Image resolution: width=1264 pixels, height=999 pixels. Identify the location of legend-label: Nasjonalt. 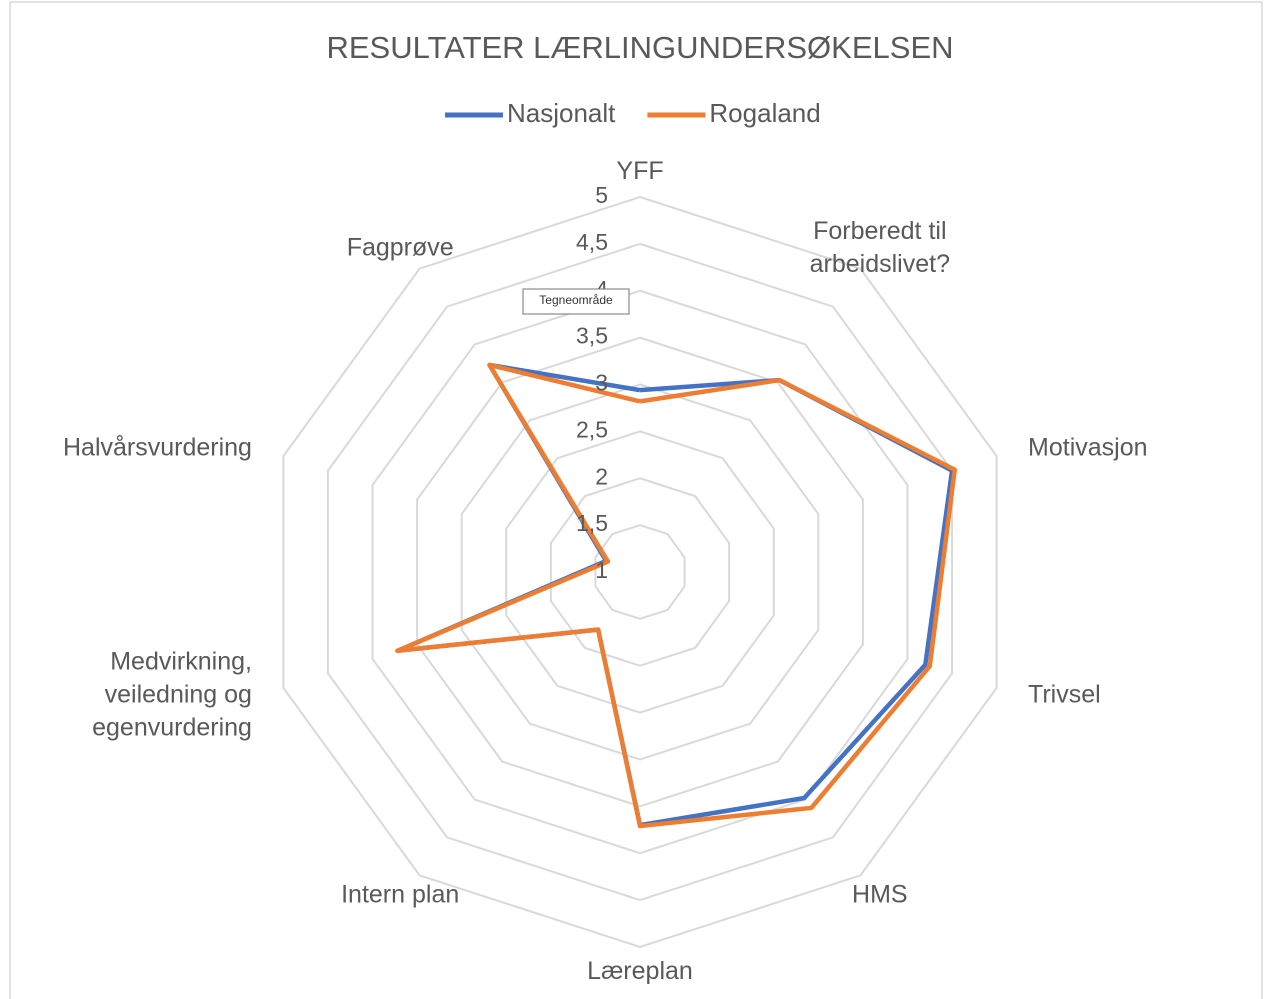
(561, 113).